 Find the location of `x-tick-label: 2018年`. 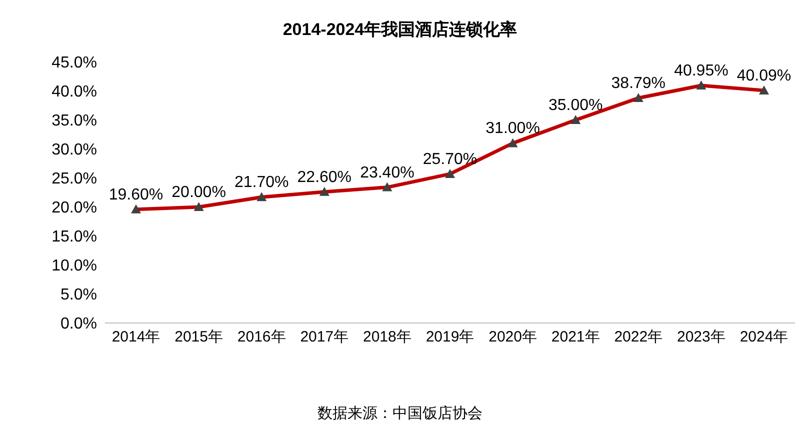

x-tick-label: 2018年 is located at coordinates (387, 337).